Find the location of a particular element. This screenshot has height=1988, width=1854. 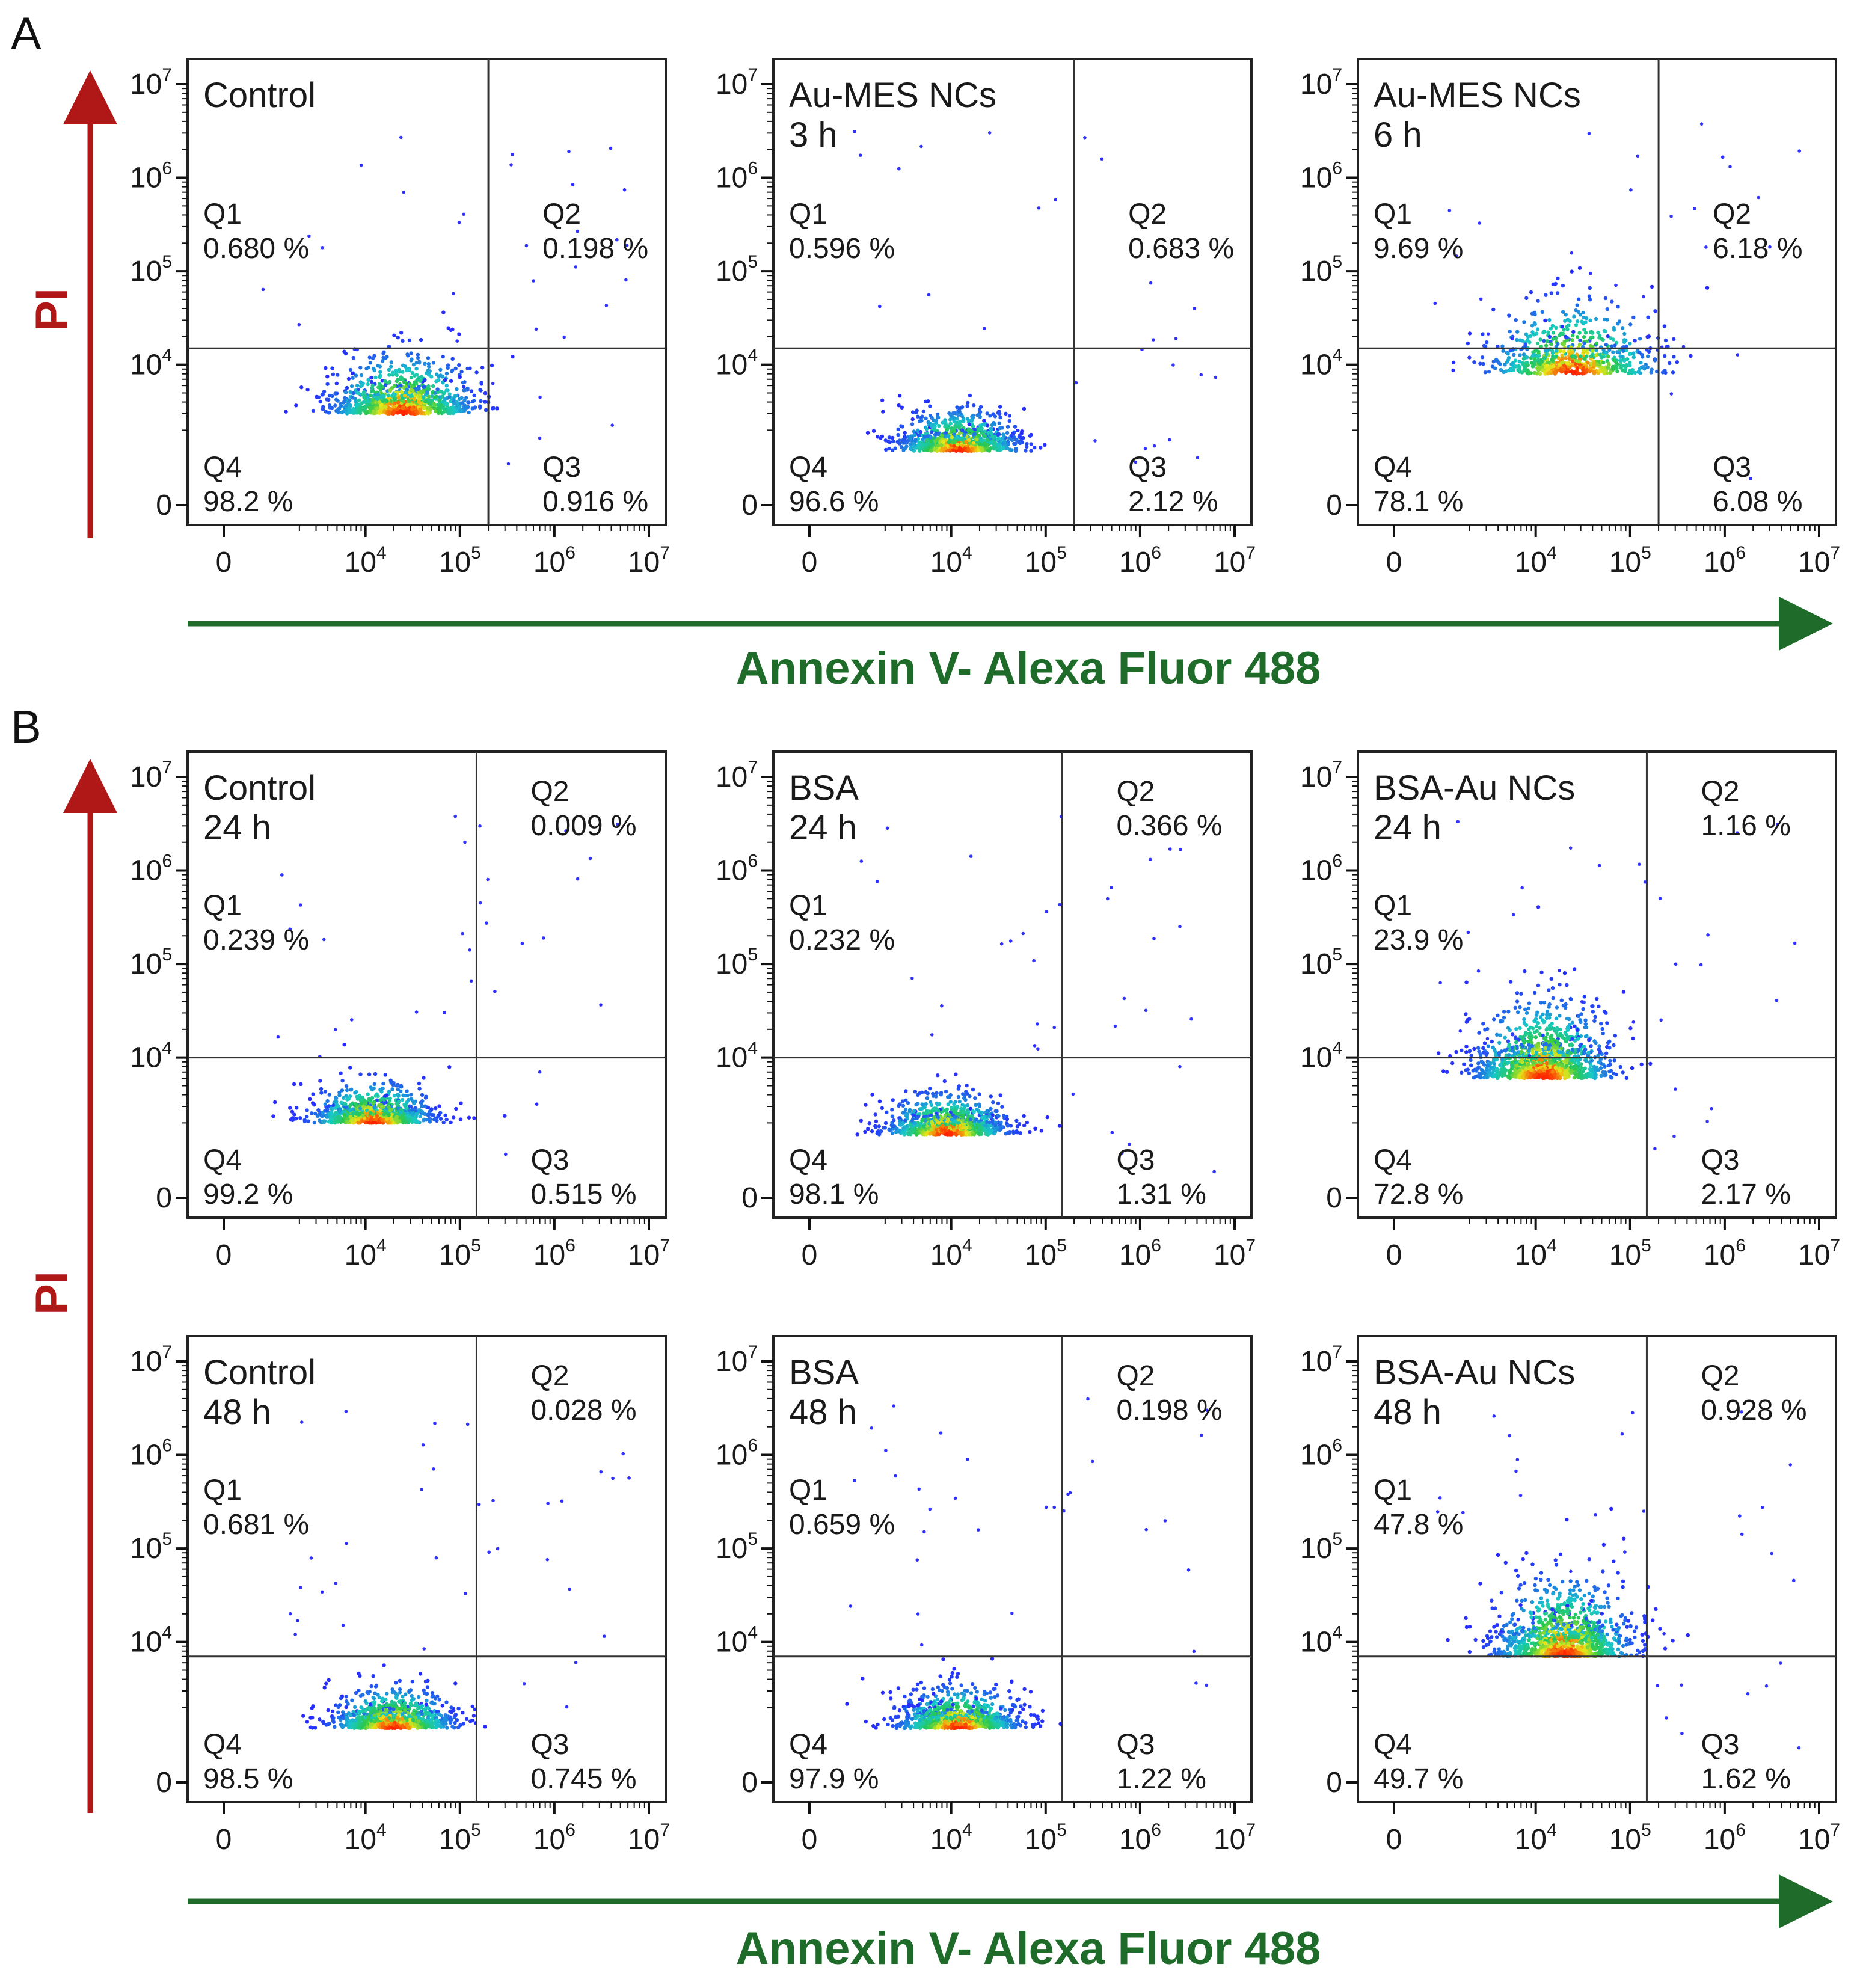

section-a-y-title: PI is located at coordinates (52, 309).